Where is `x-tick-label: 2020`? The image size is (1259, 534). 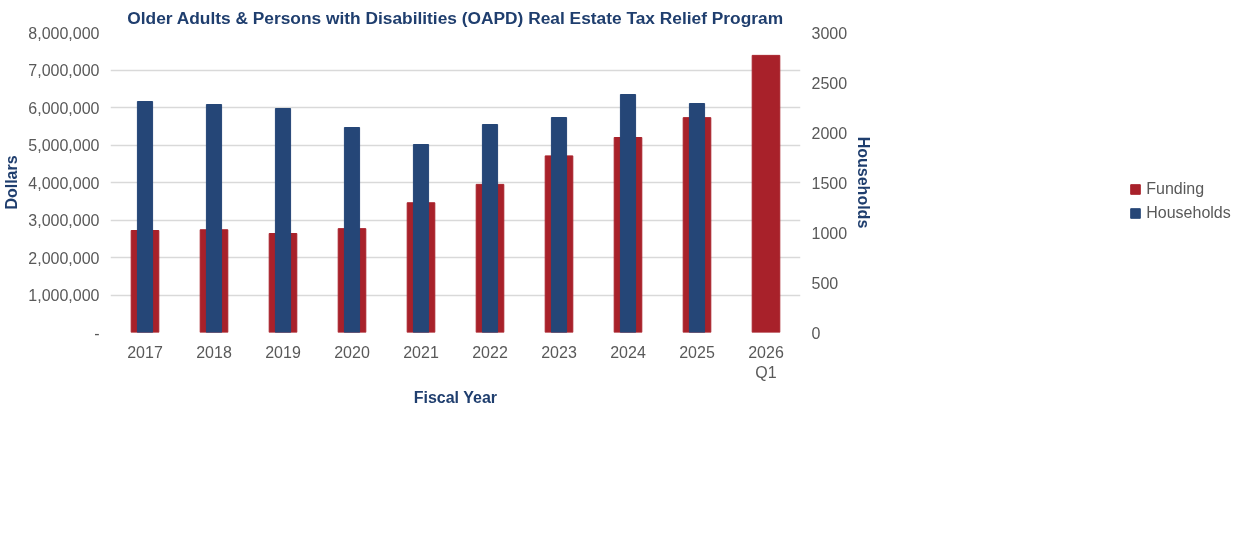 x-tick-label: 2020 is located at coordinates (352, 352).